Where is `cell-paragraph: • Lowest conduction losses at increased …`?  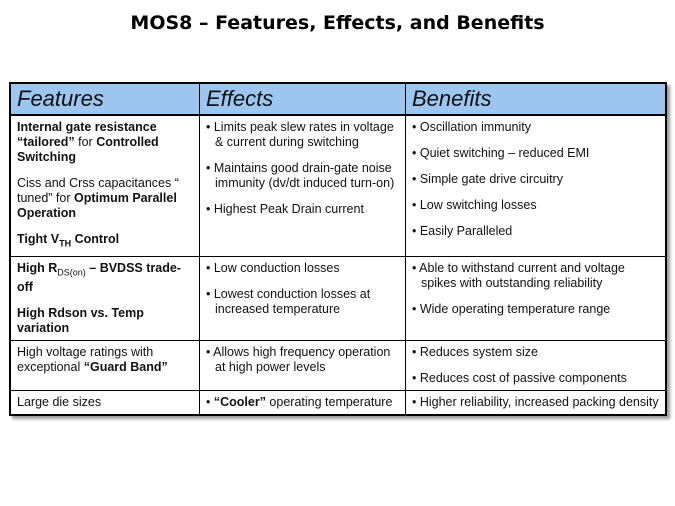 cell-paragraph: • Lowest conduction losses at increased … is located at coordinates (302, 302).